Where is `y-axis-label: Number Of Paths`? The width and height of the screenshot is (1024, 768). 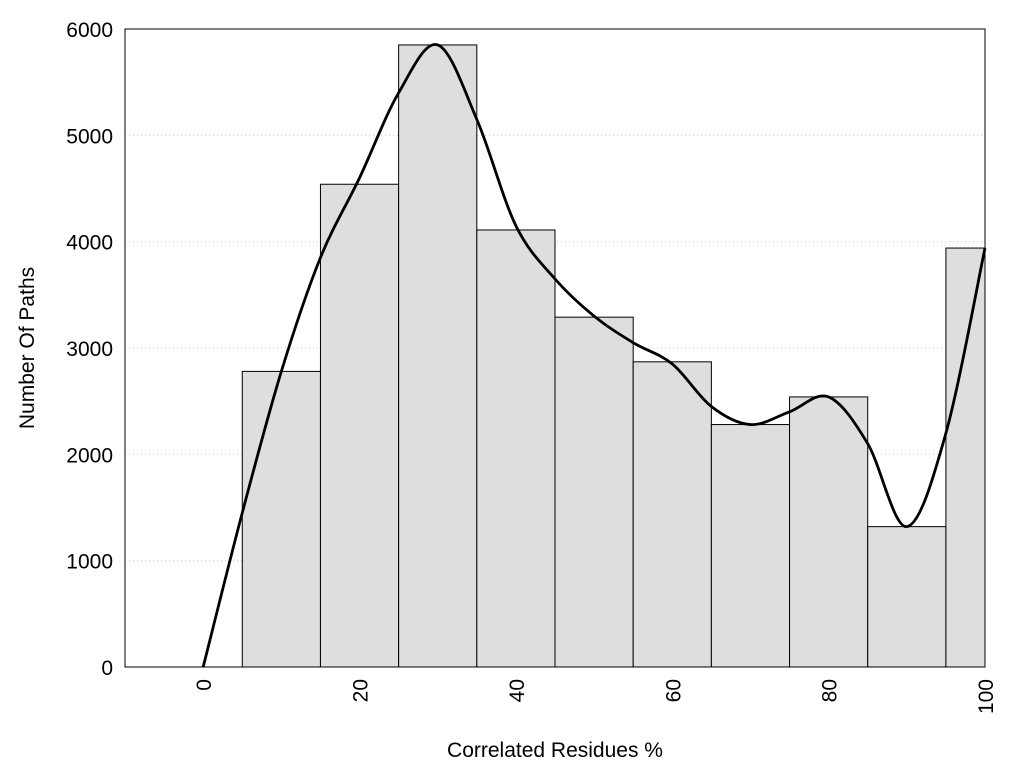
y-axis-label: Number Of Paths is located at coordinates (27, 348).